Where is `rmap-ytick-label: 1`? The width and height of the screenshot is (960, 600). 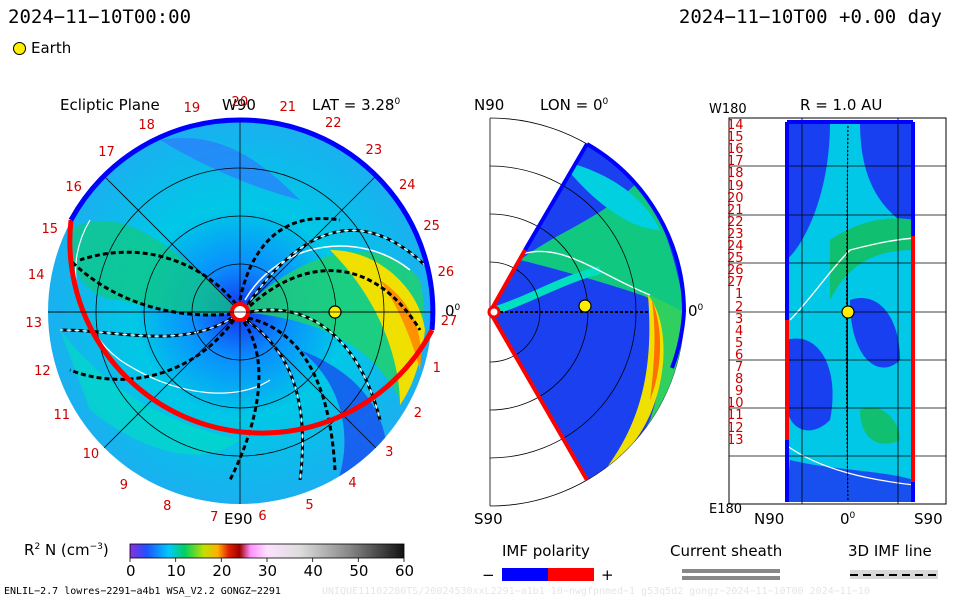
rmap-ytick-label: 1 is located at coordinates (739, 295).